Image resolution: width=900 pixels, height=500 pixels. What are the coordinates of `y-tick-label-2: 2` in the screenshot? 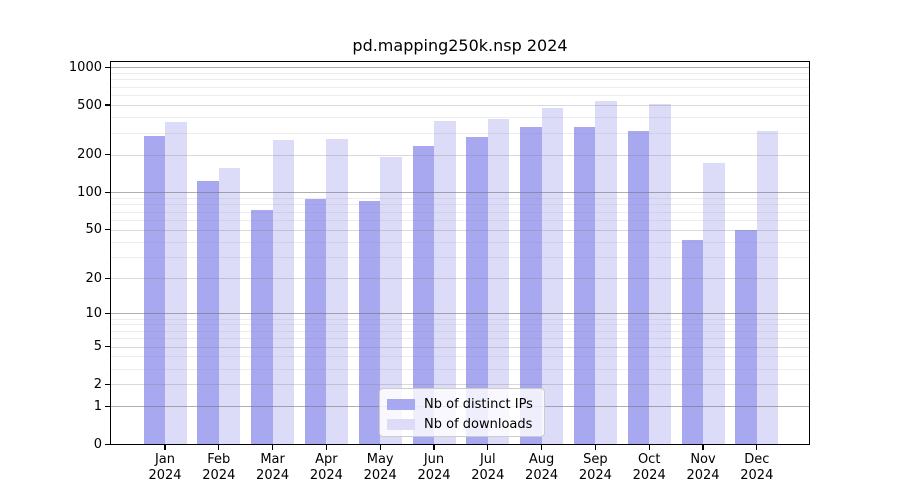 It's located at (97, 384).